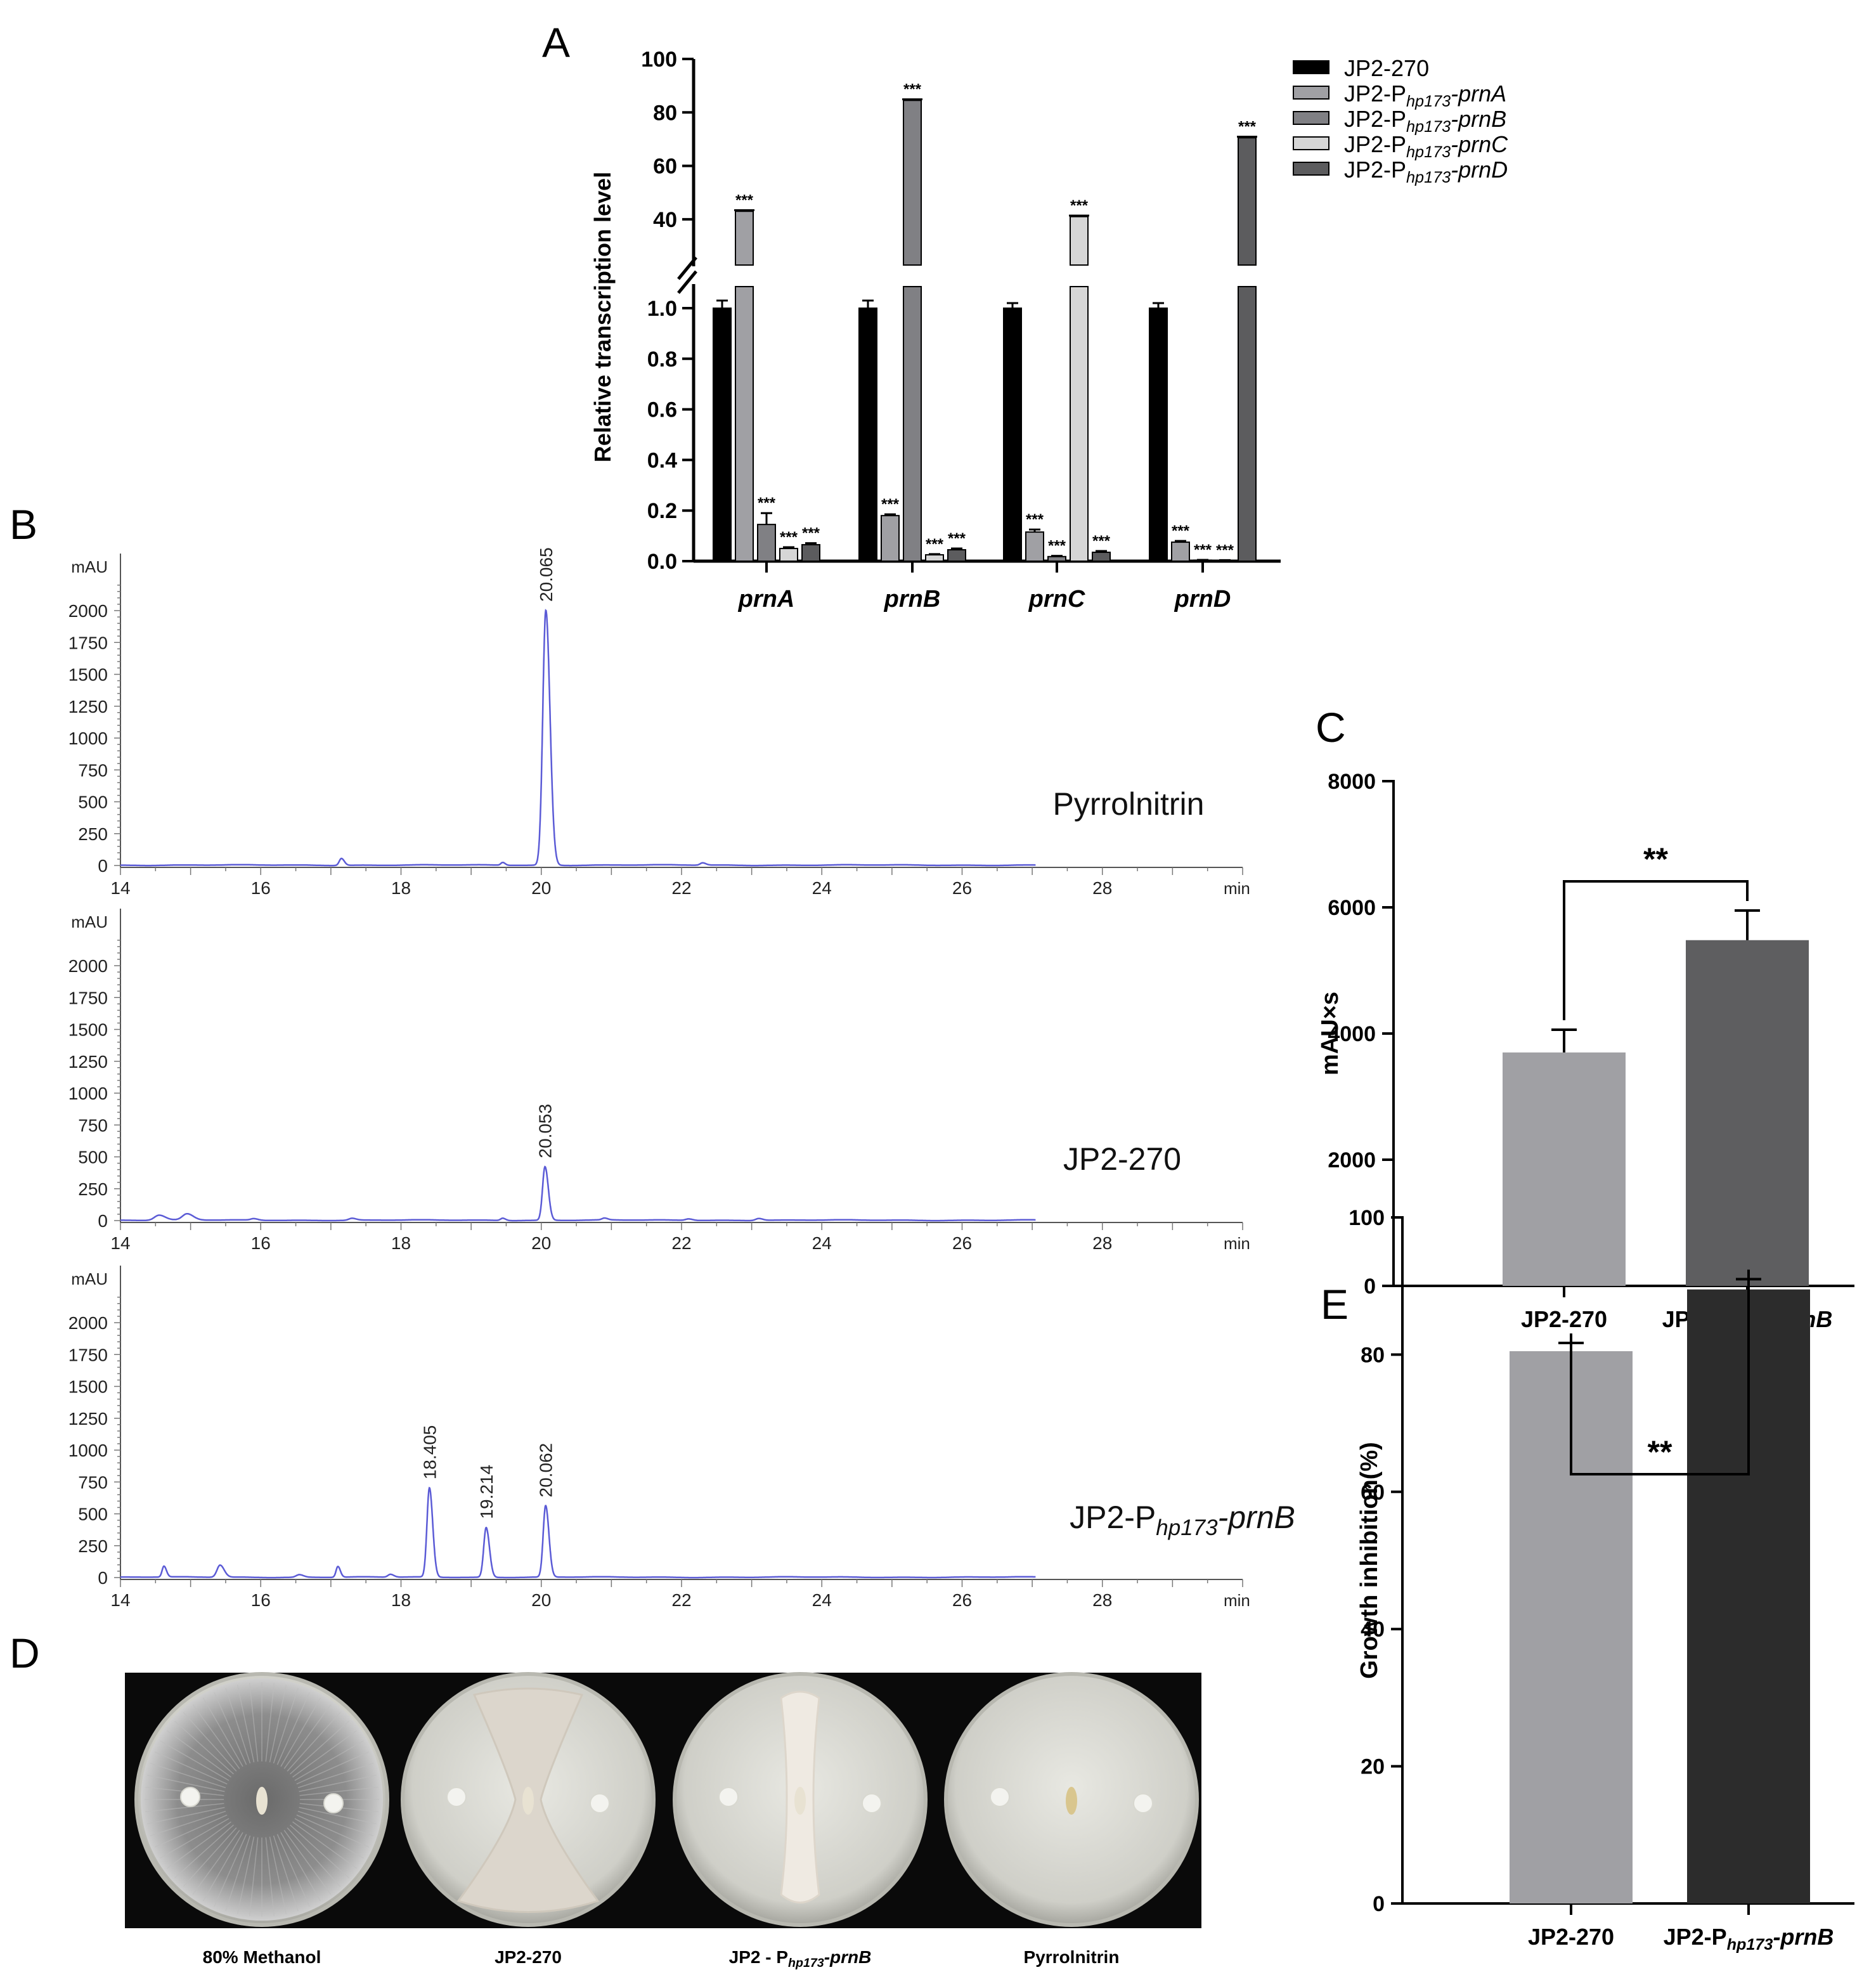  What do you see at coordinates (1352, 782) in the screenshot?
I see `small-y-tick-label: 8000` at bounding box center [1352, 782].